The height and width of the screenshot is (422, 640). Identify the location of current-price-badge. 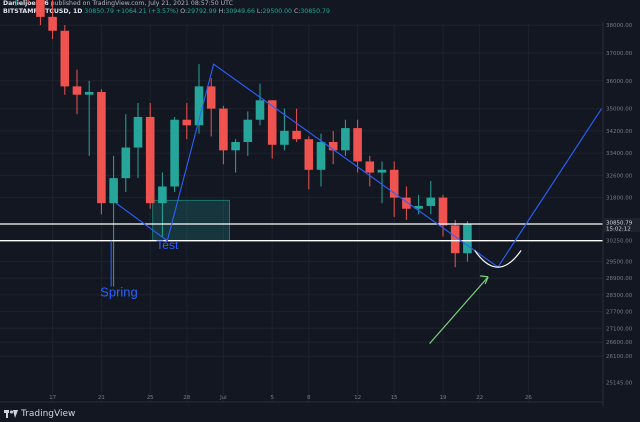
(621, 225).